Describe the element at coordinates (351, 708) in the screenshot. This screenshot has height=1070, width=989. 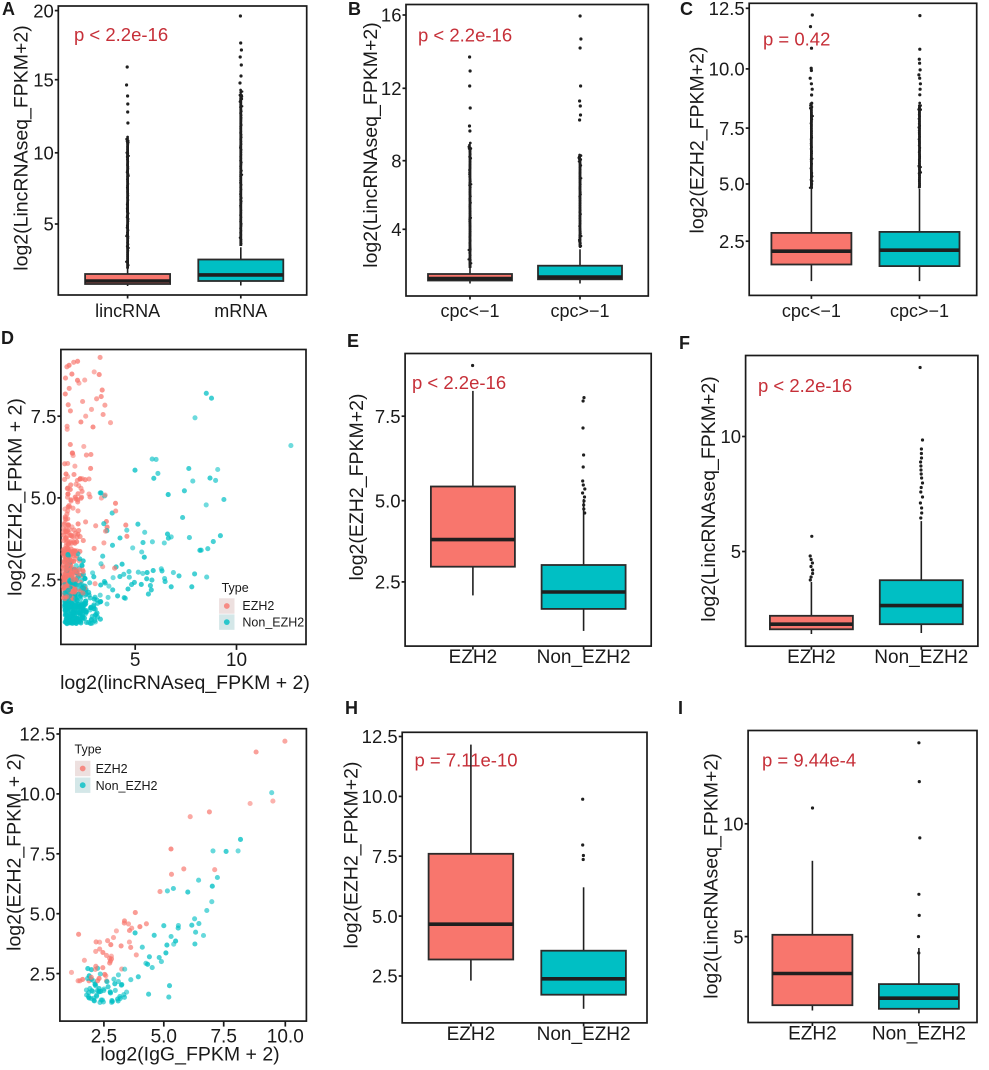
I see `svg-text: H` at that location.